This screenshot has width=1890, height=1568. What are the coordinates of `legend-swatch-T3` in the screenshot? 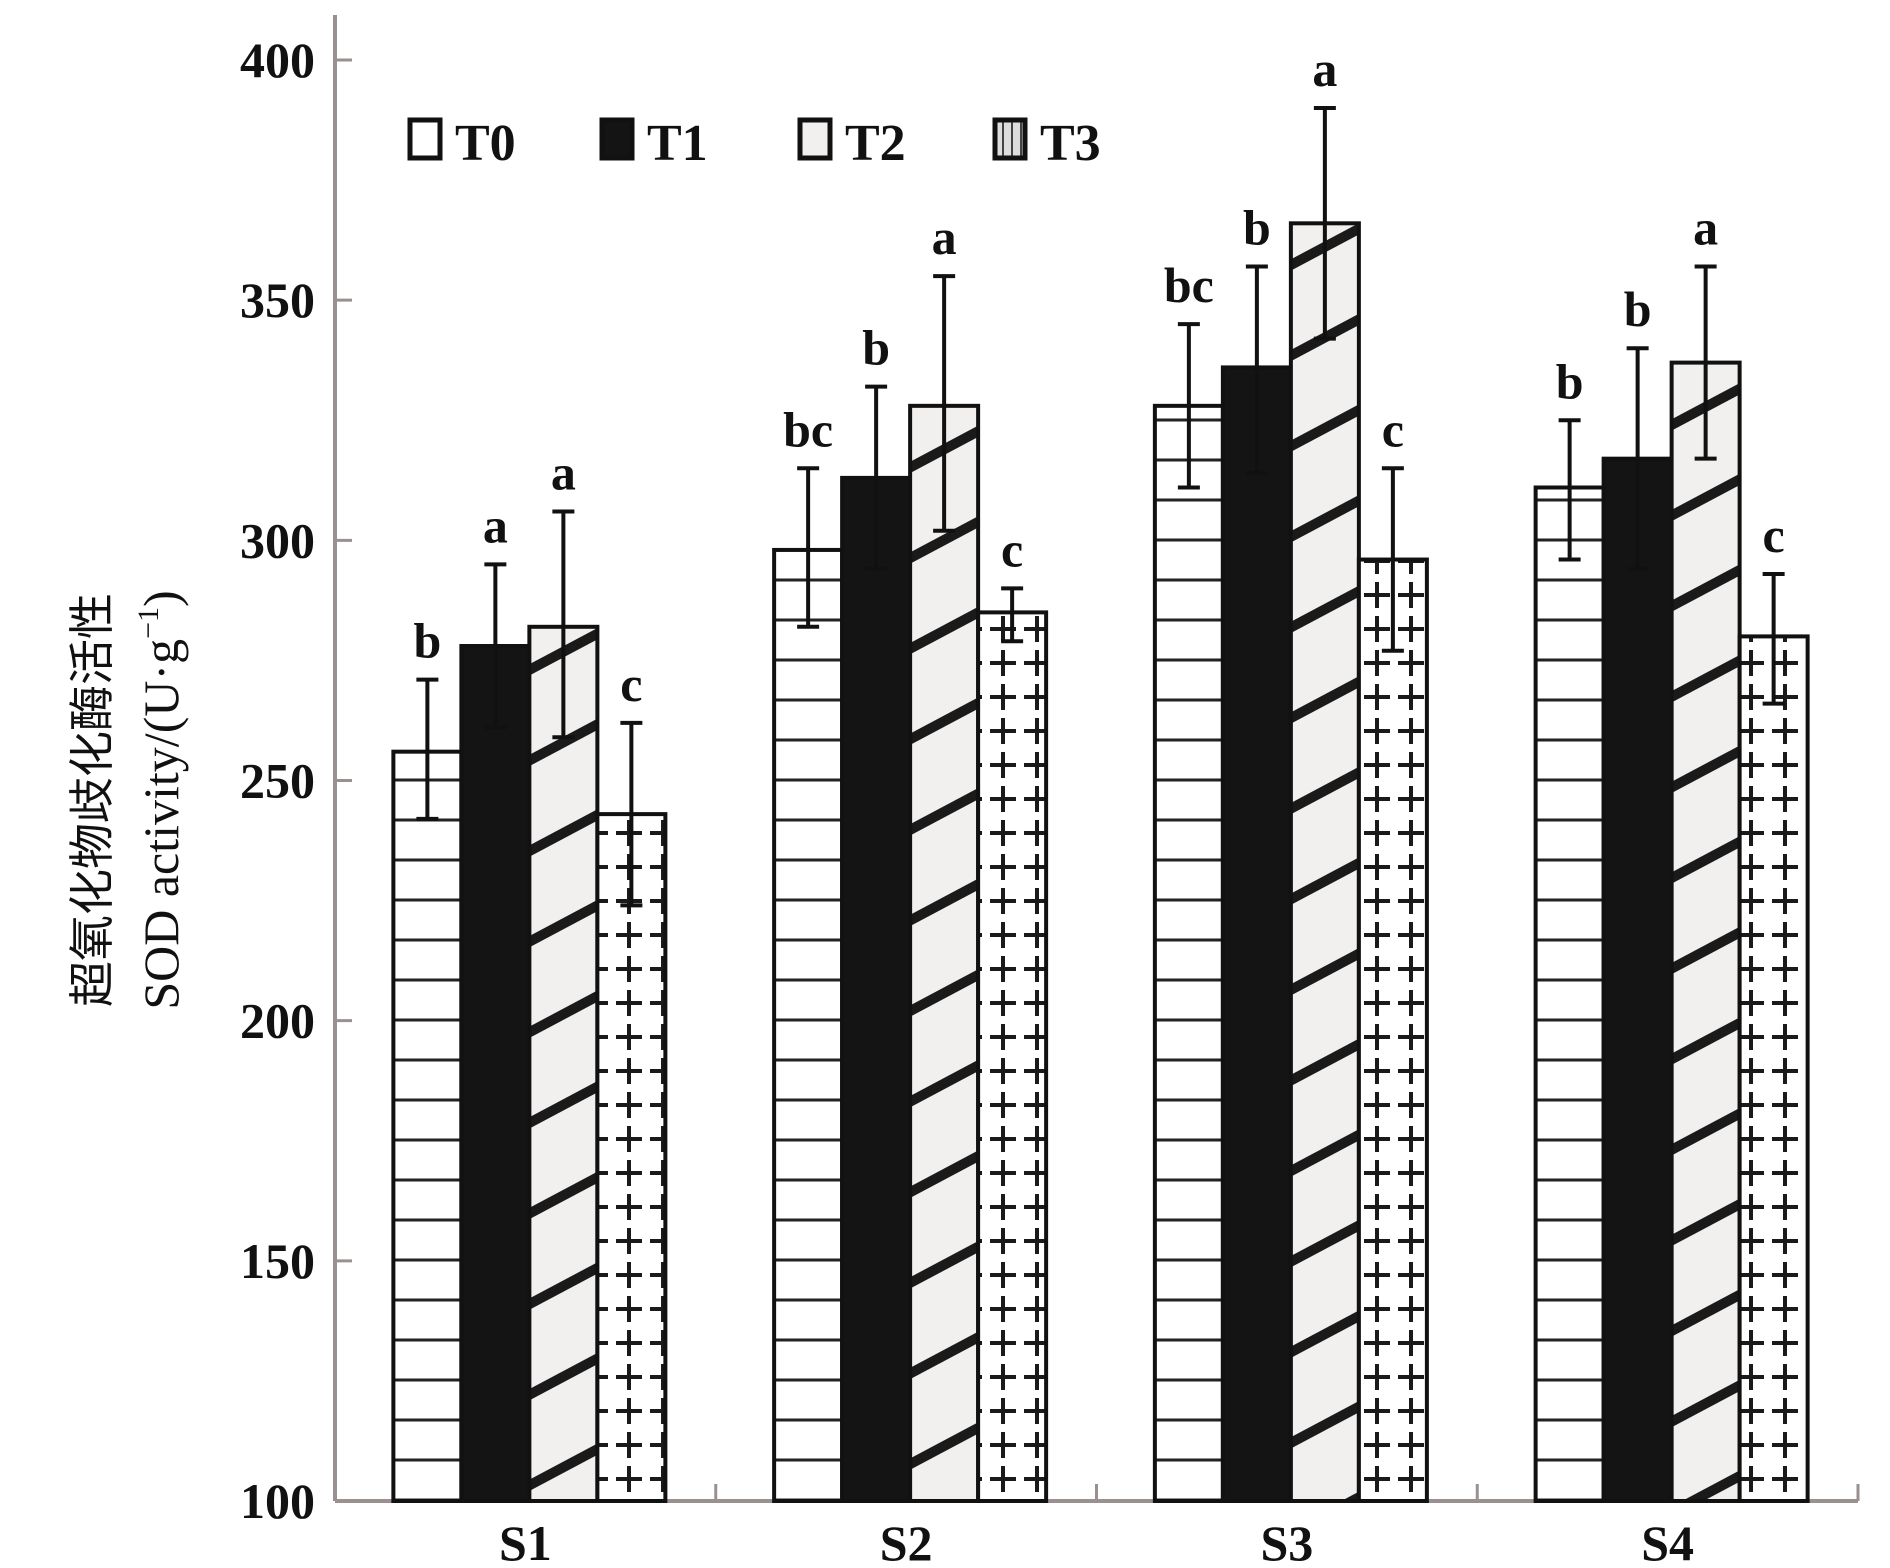 It's located at (1010, 139).